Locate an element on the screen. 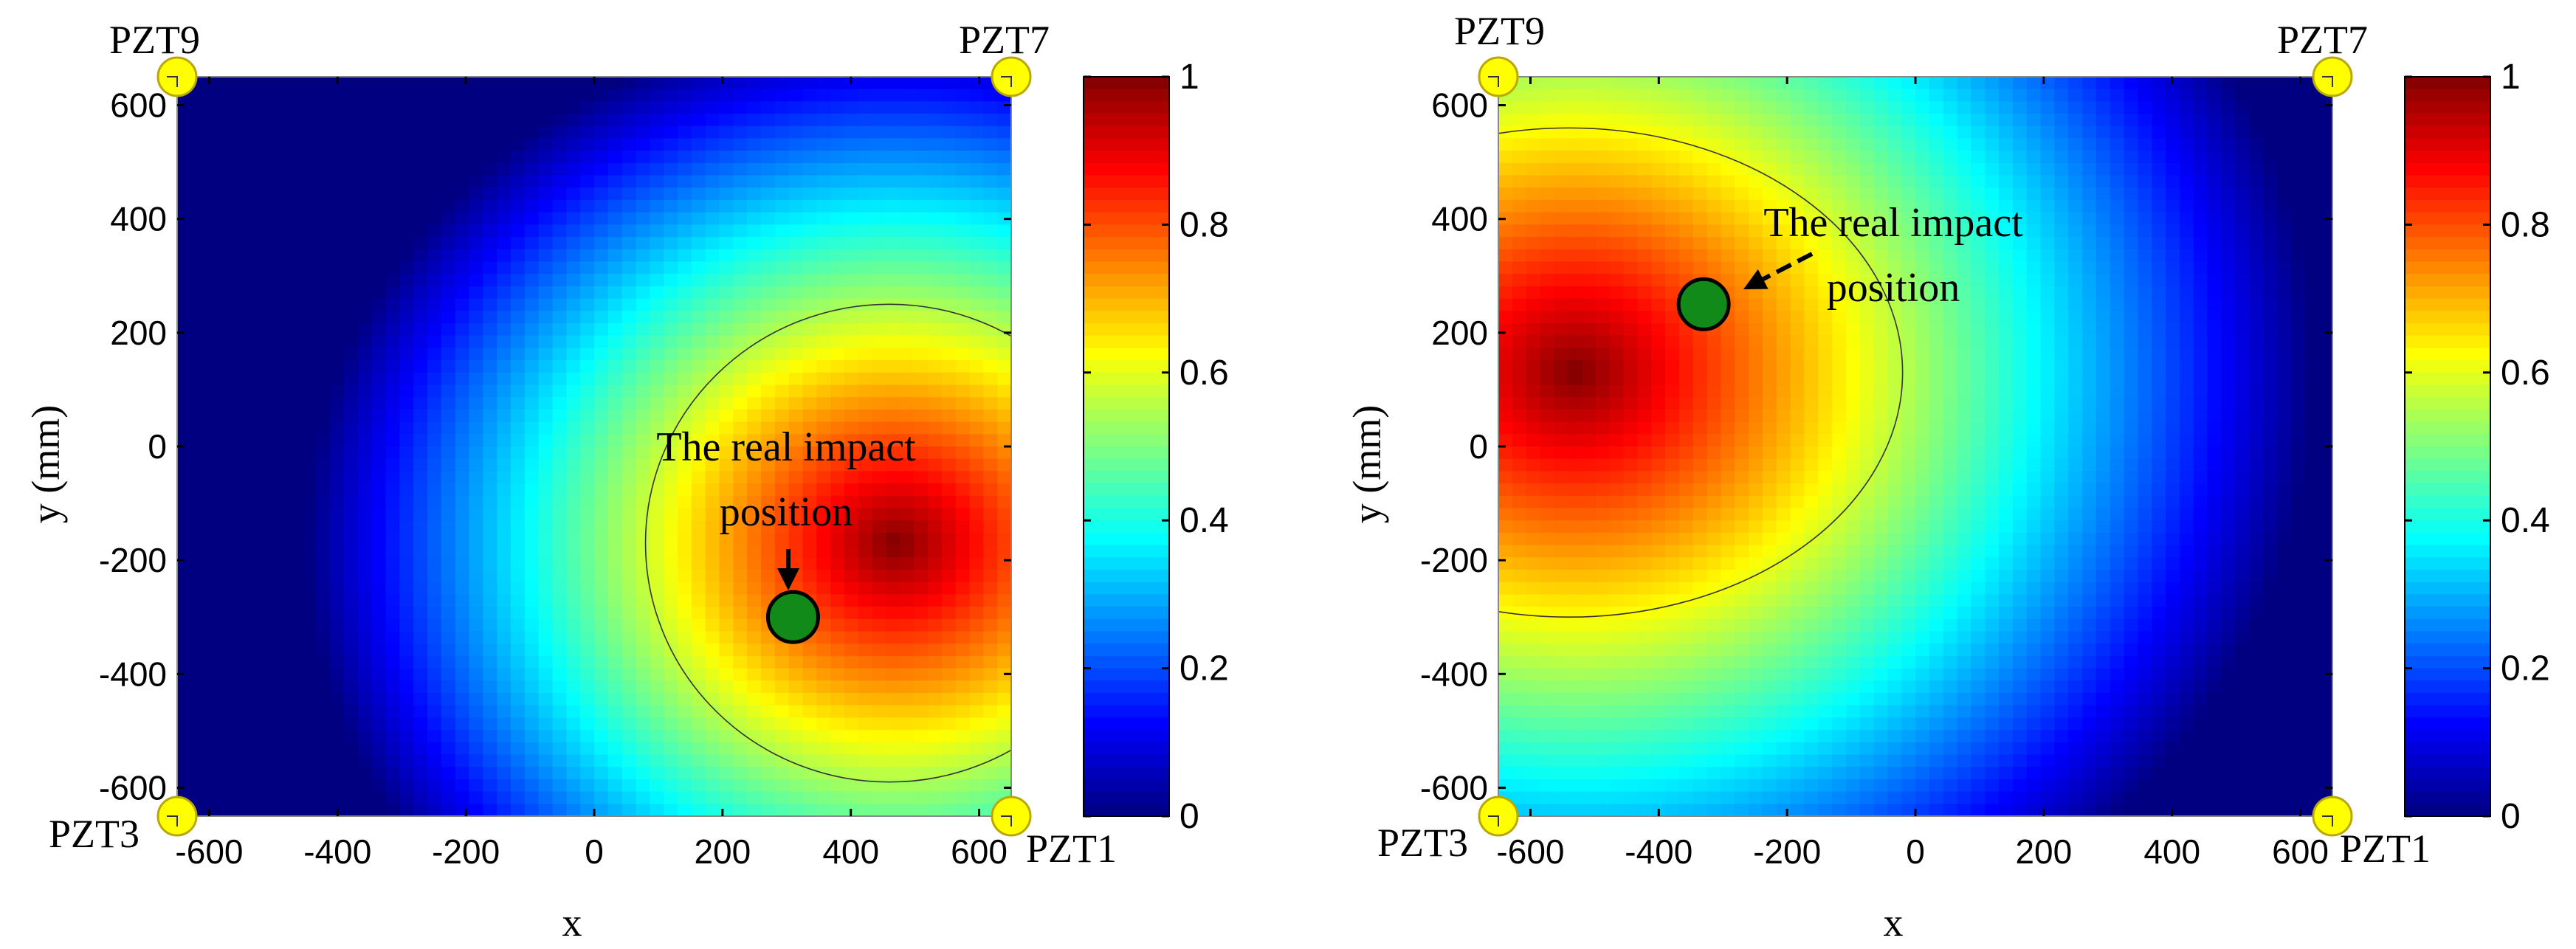  x-tick-label: 0 is located at coordinates (595, 851).